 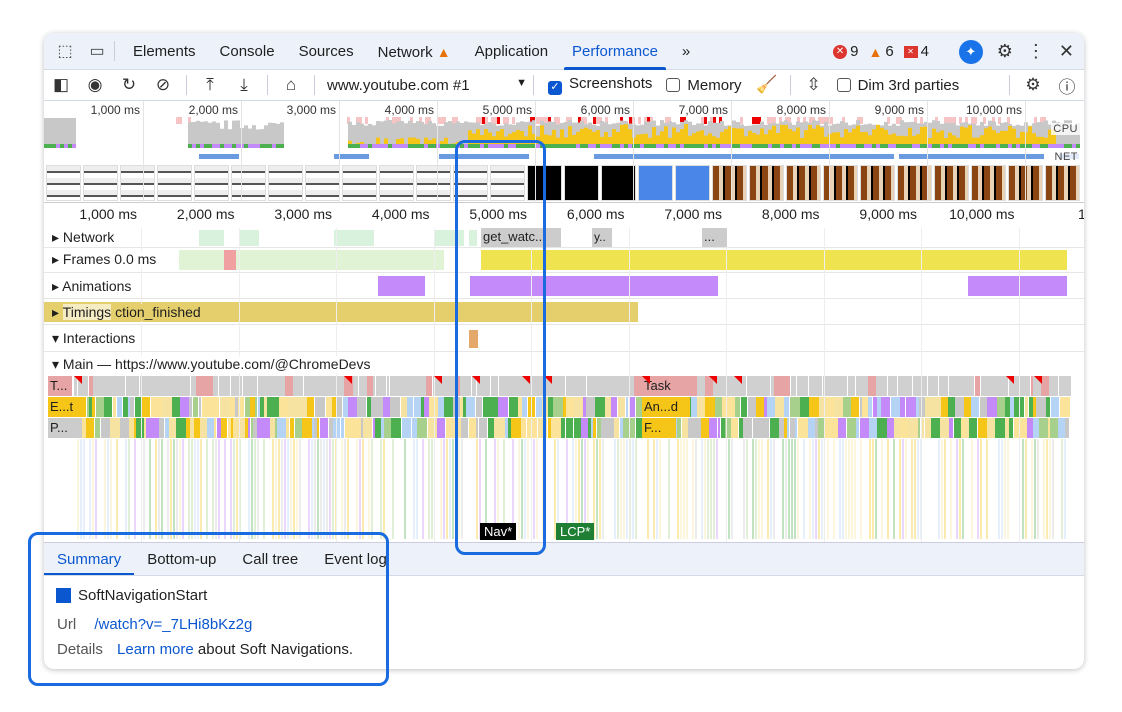 I want to click on frames-track-header: ▸ Frames 0.0 ms, so click(x=106, y=259).